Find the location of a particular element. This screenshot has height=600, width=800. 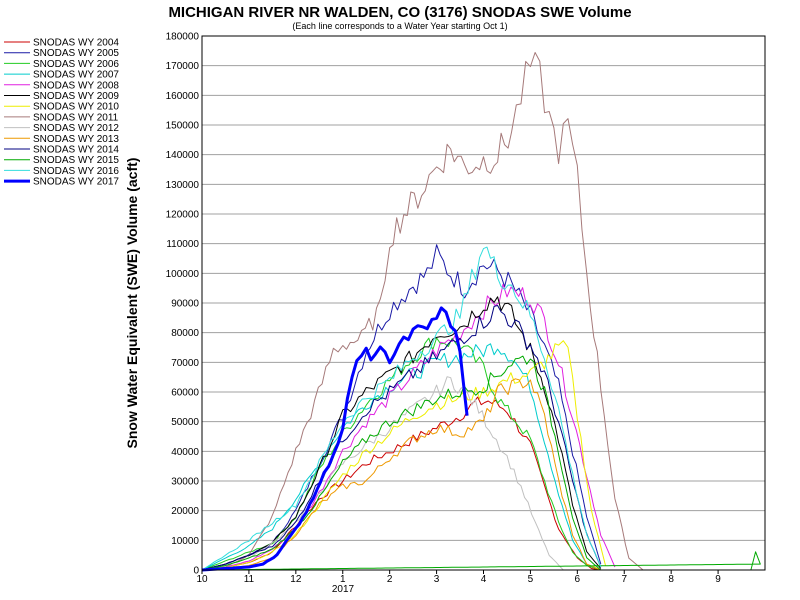

y-tick-label: 60000 is located at coordinates (185, 393).